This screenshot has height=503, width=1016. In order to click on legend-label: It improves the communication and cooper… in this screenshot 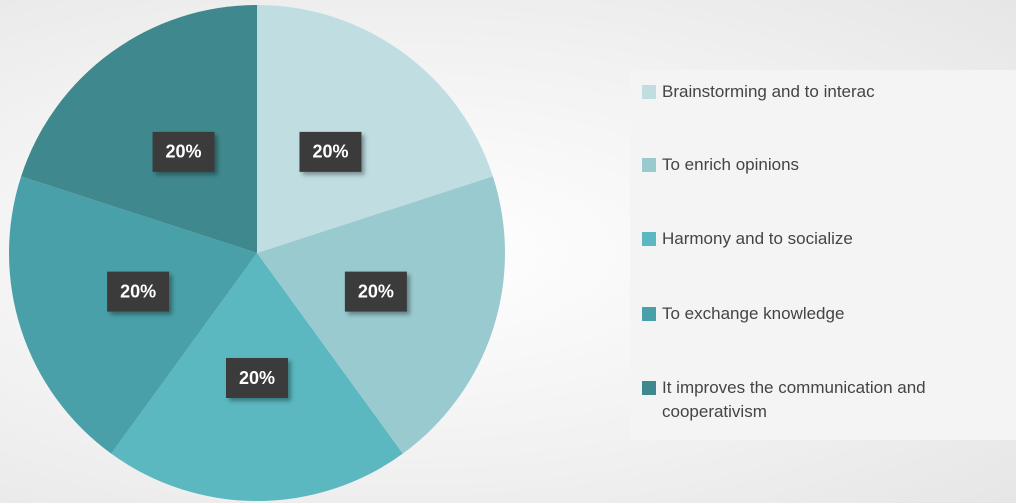, I will do `click(794, 399)`.